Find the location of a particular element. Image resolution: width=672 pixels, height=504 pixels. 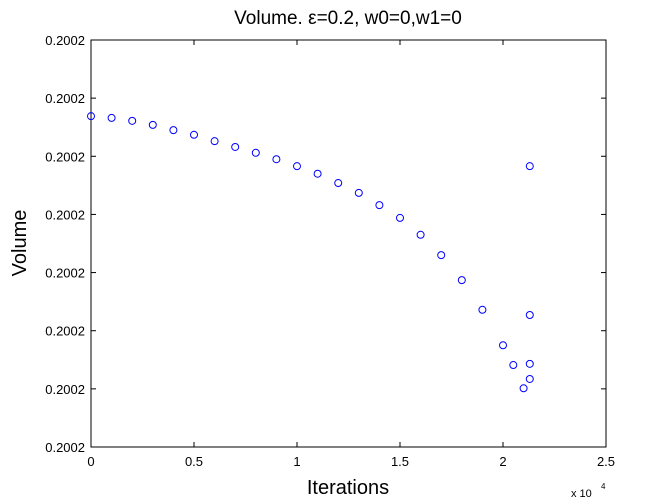

x-multiplier: x 10 is located at coordinates (581, 494).